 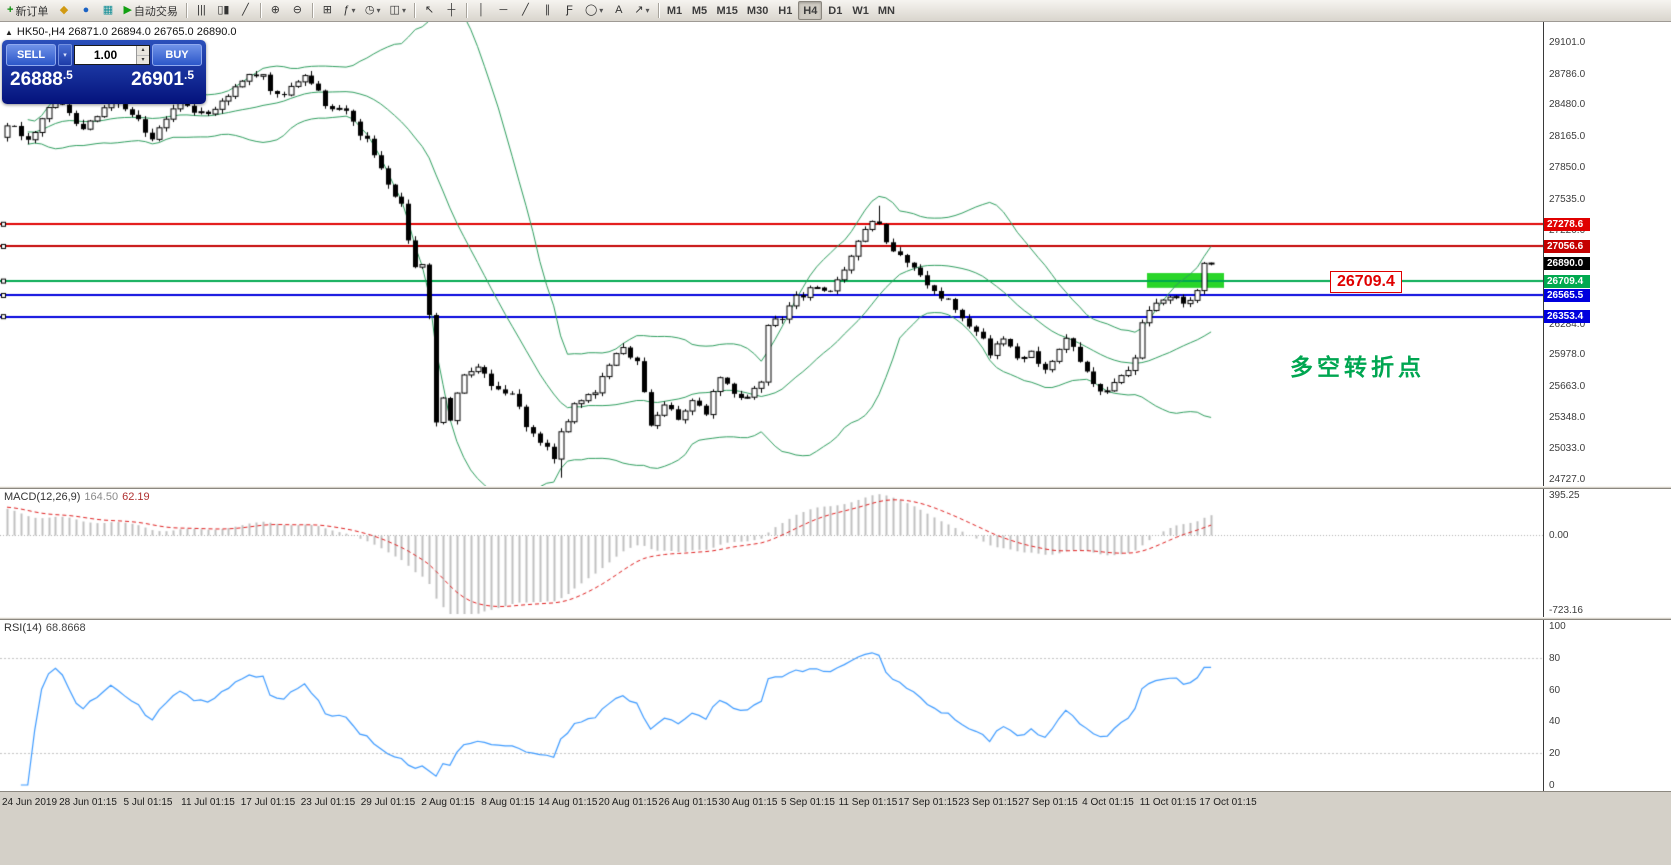 What do you see at coordinates (148, 802) in the screenshot?
I see `time-axis-label: 5 Jul 01:15` at bounding box center [148, 802].